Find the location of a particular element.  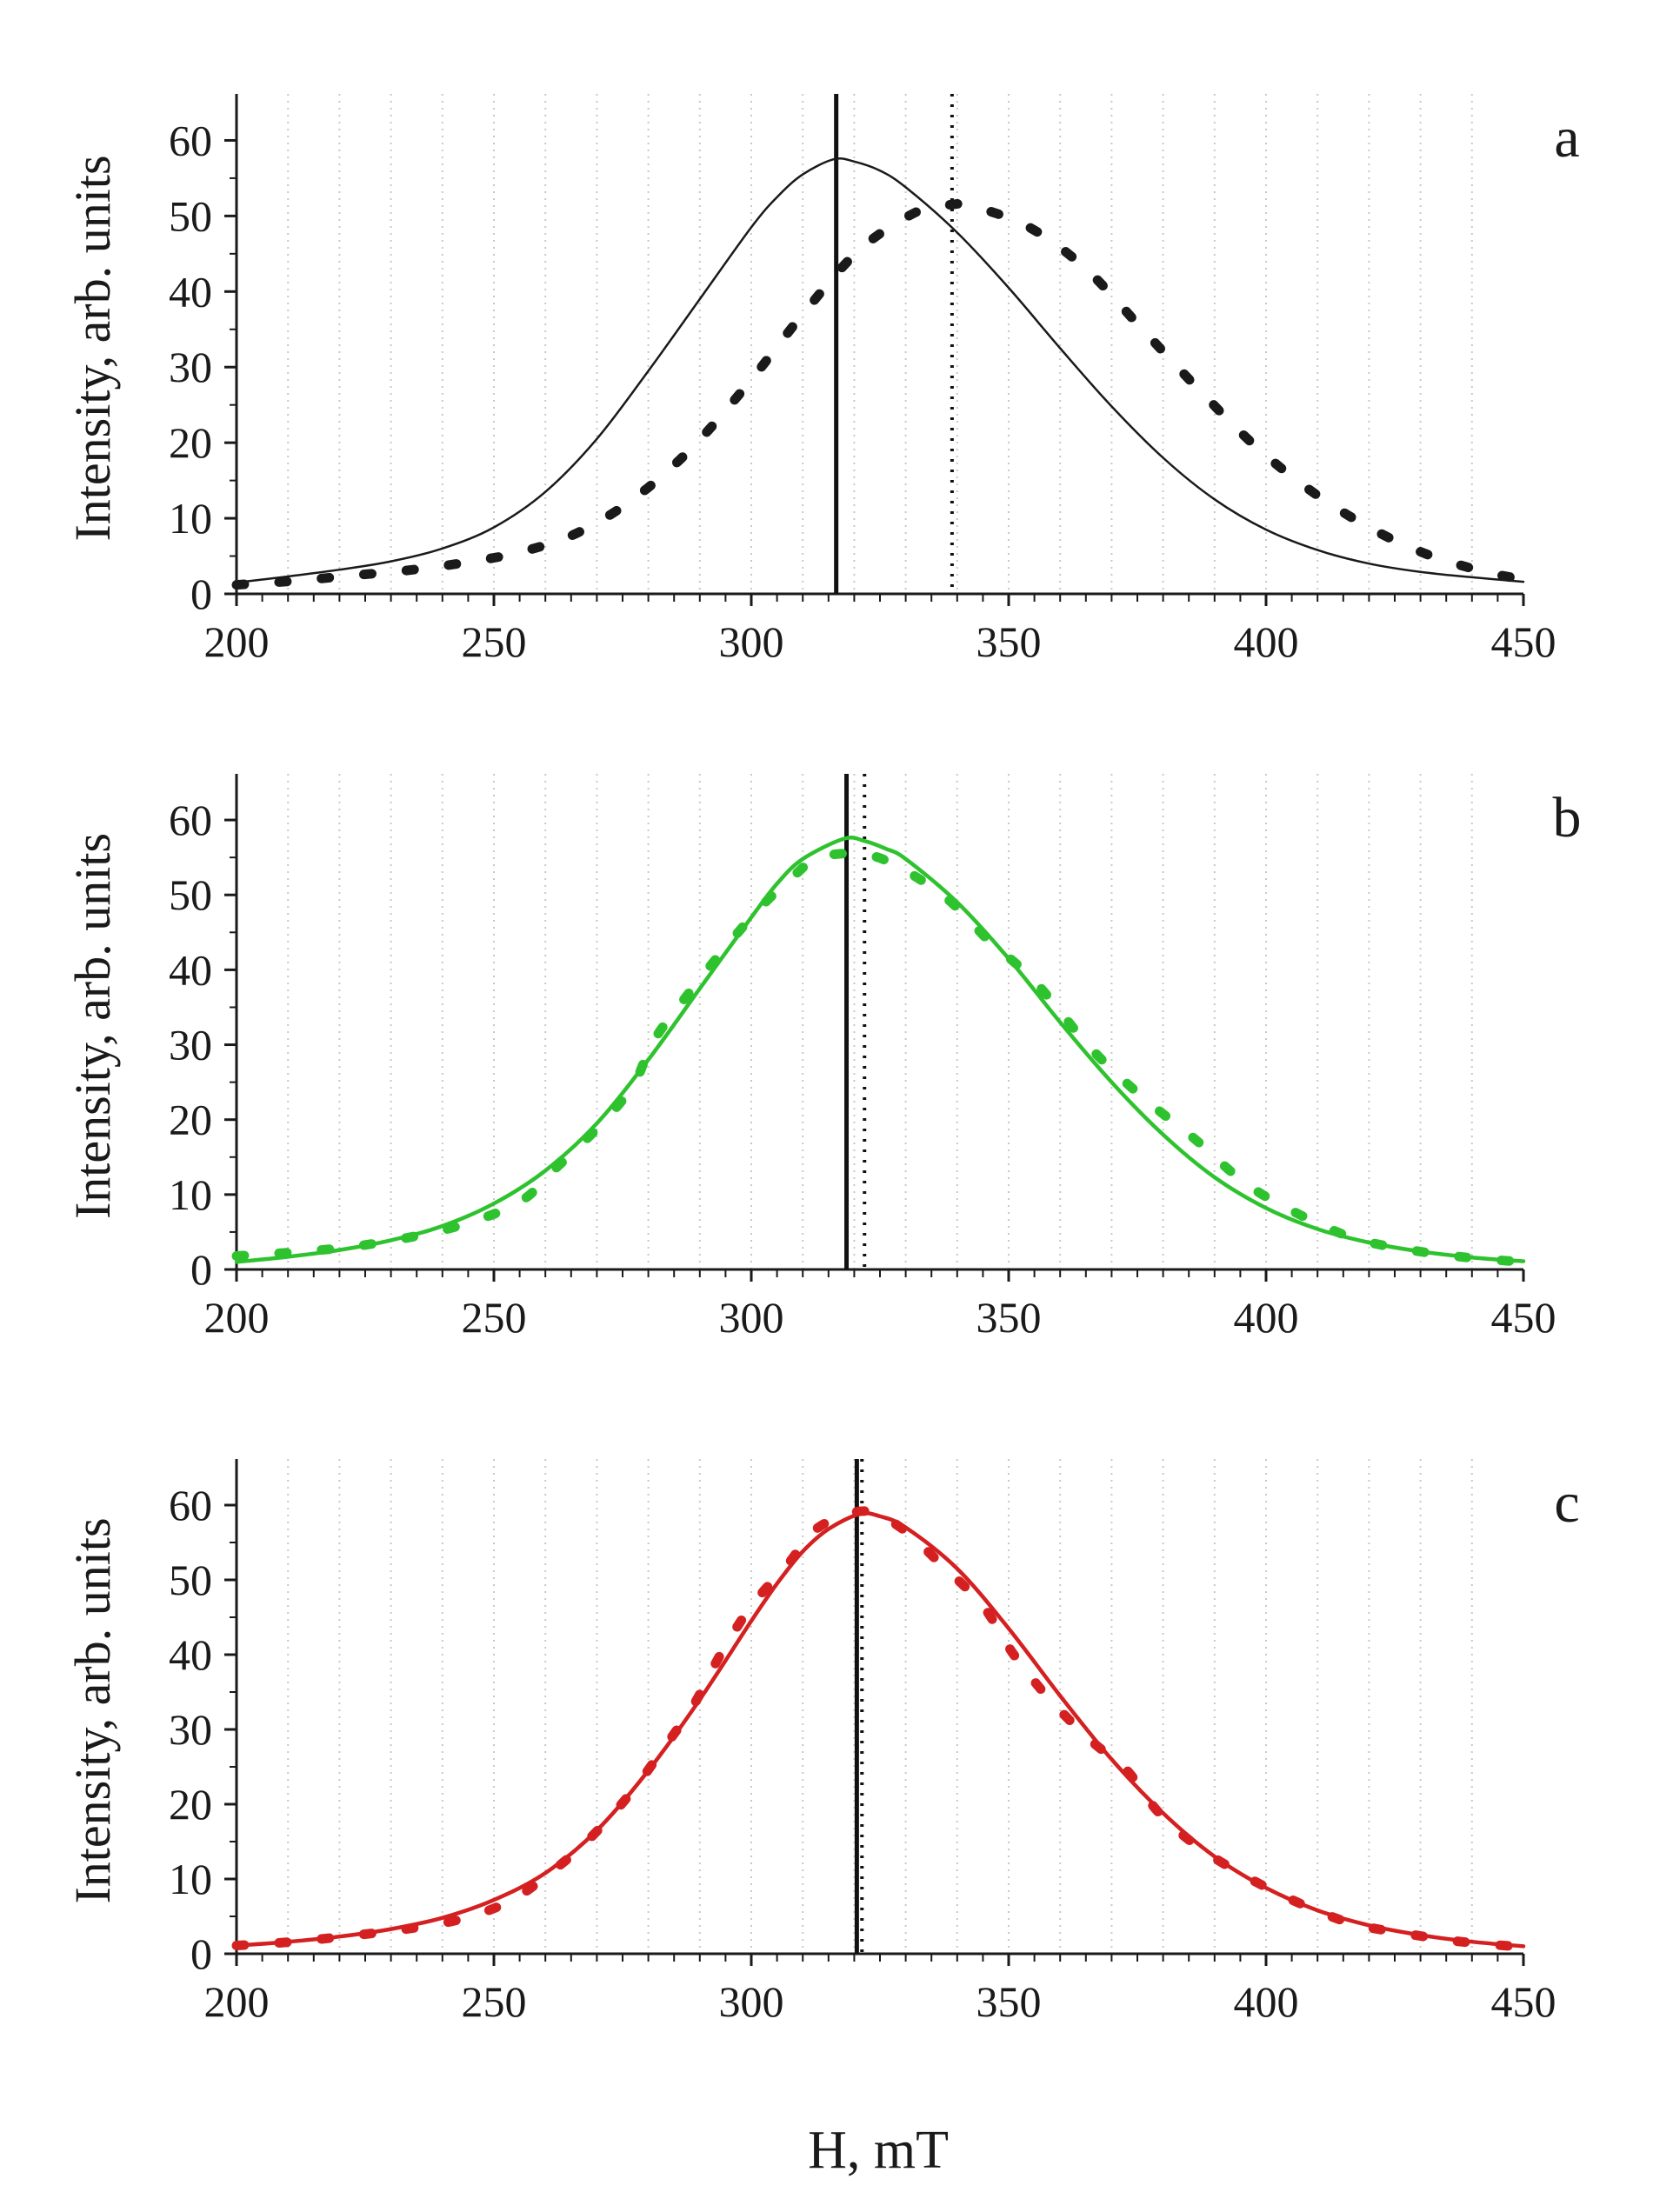

shared-x-axis-title: H, mT is located at coordinates (878, 2151).